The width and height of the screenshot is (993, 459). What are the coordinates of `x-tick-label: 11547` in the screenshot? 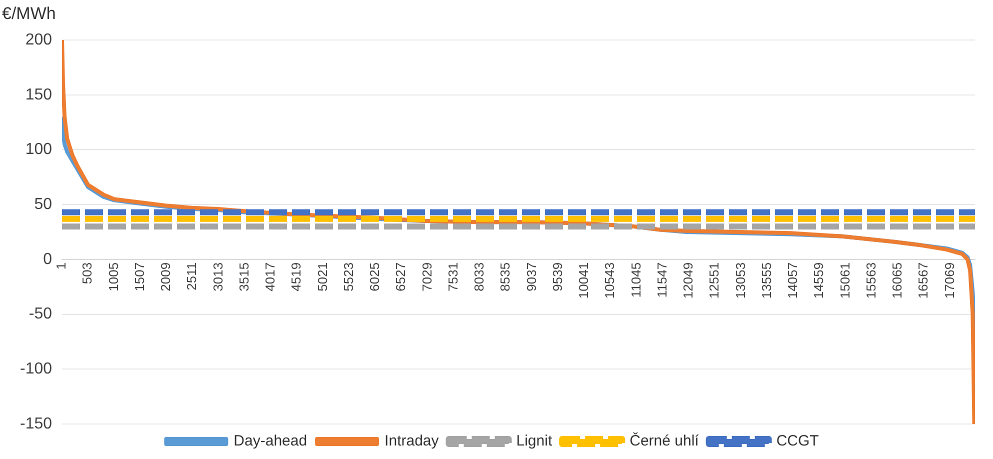 It's located at (662, 280).